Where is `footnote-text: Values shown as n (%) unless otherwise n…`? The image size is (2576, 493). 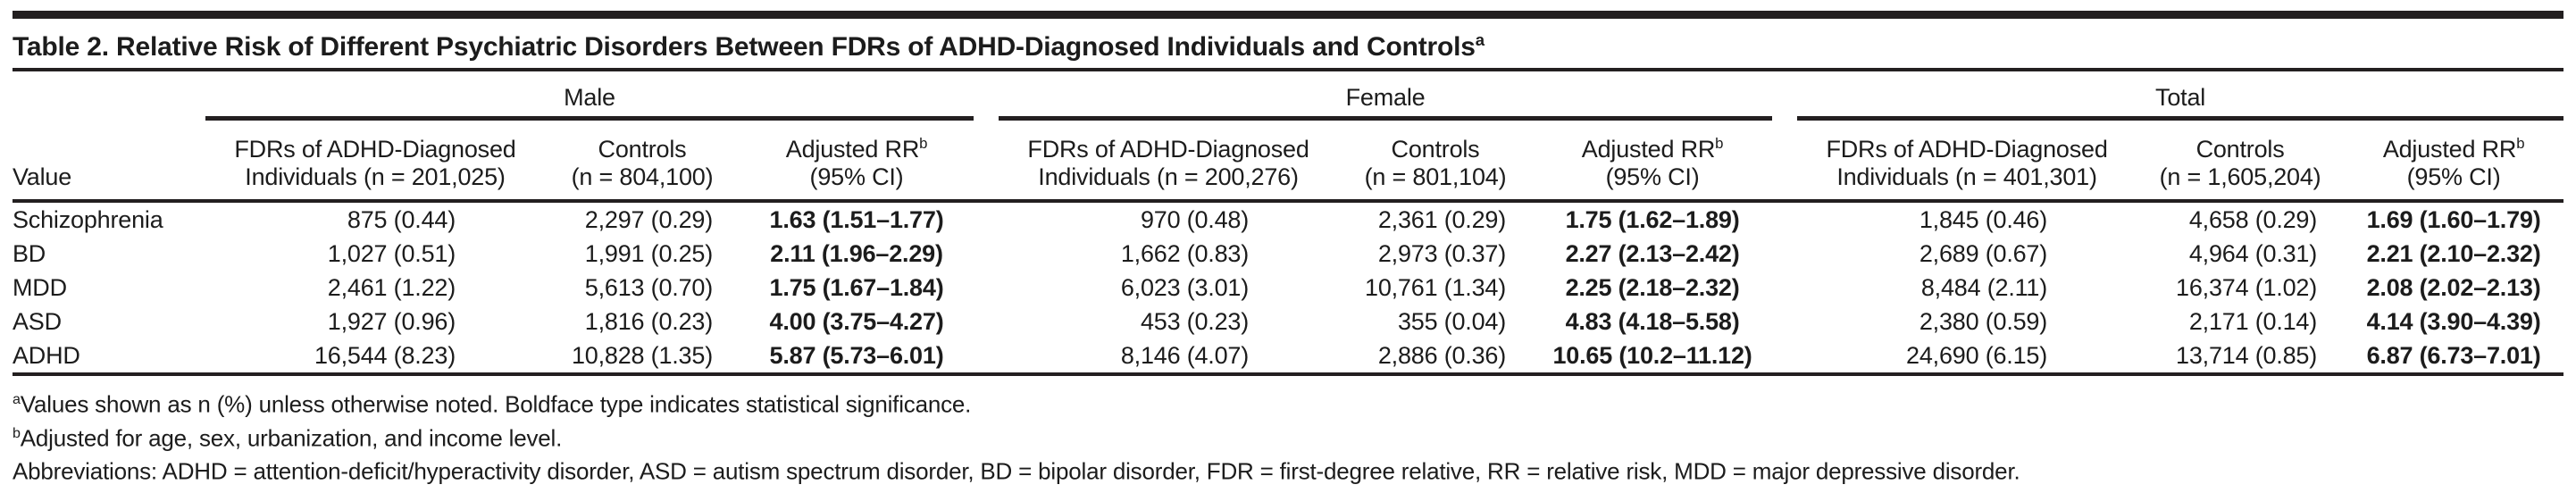 footnote-text: Values shown as n (%) unless otherwise n… is located at coordinates (496, 404).